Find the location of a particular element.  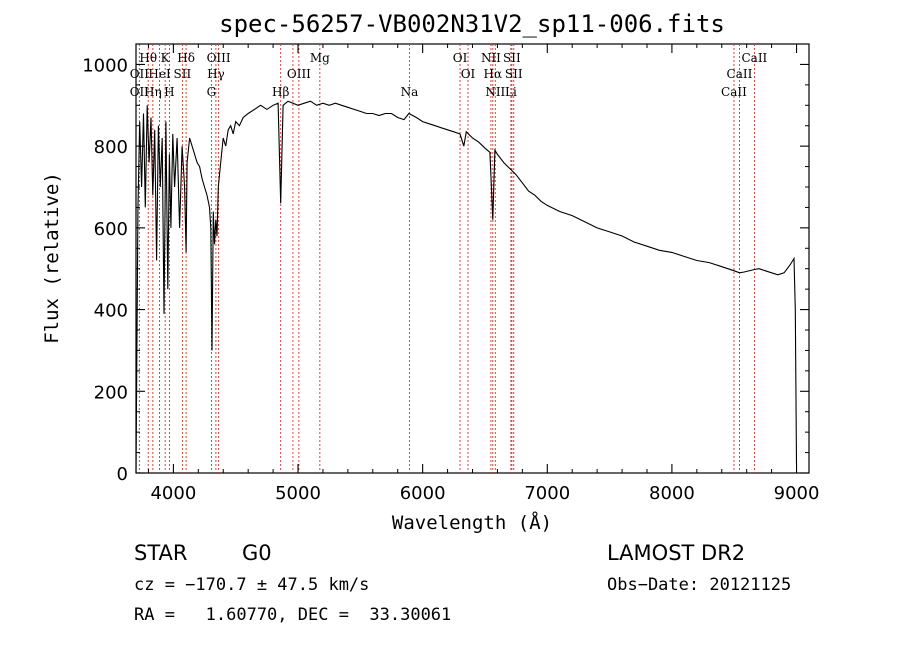

y-tick-label-4: 800 is located at coordinates (111, 147).